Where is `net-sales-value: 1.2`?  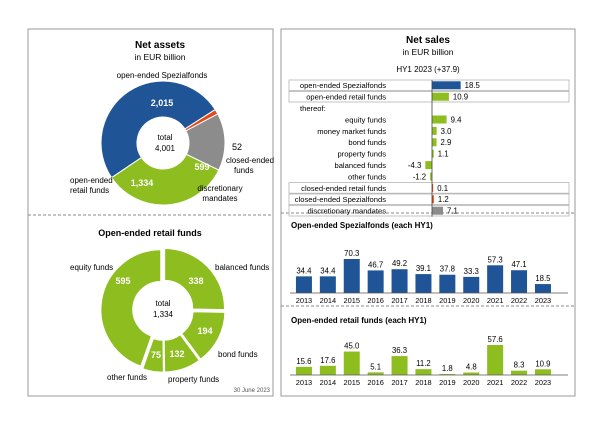 net-sales-value: 1.2 is located at coordinates (443, 199).